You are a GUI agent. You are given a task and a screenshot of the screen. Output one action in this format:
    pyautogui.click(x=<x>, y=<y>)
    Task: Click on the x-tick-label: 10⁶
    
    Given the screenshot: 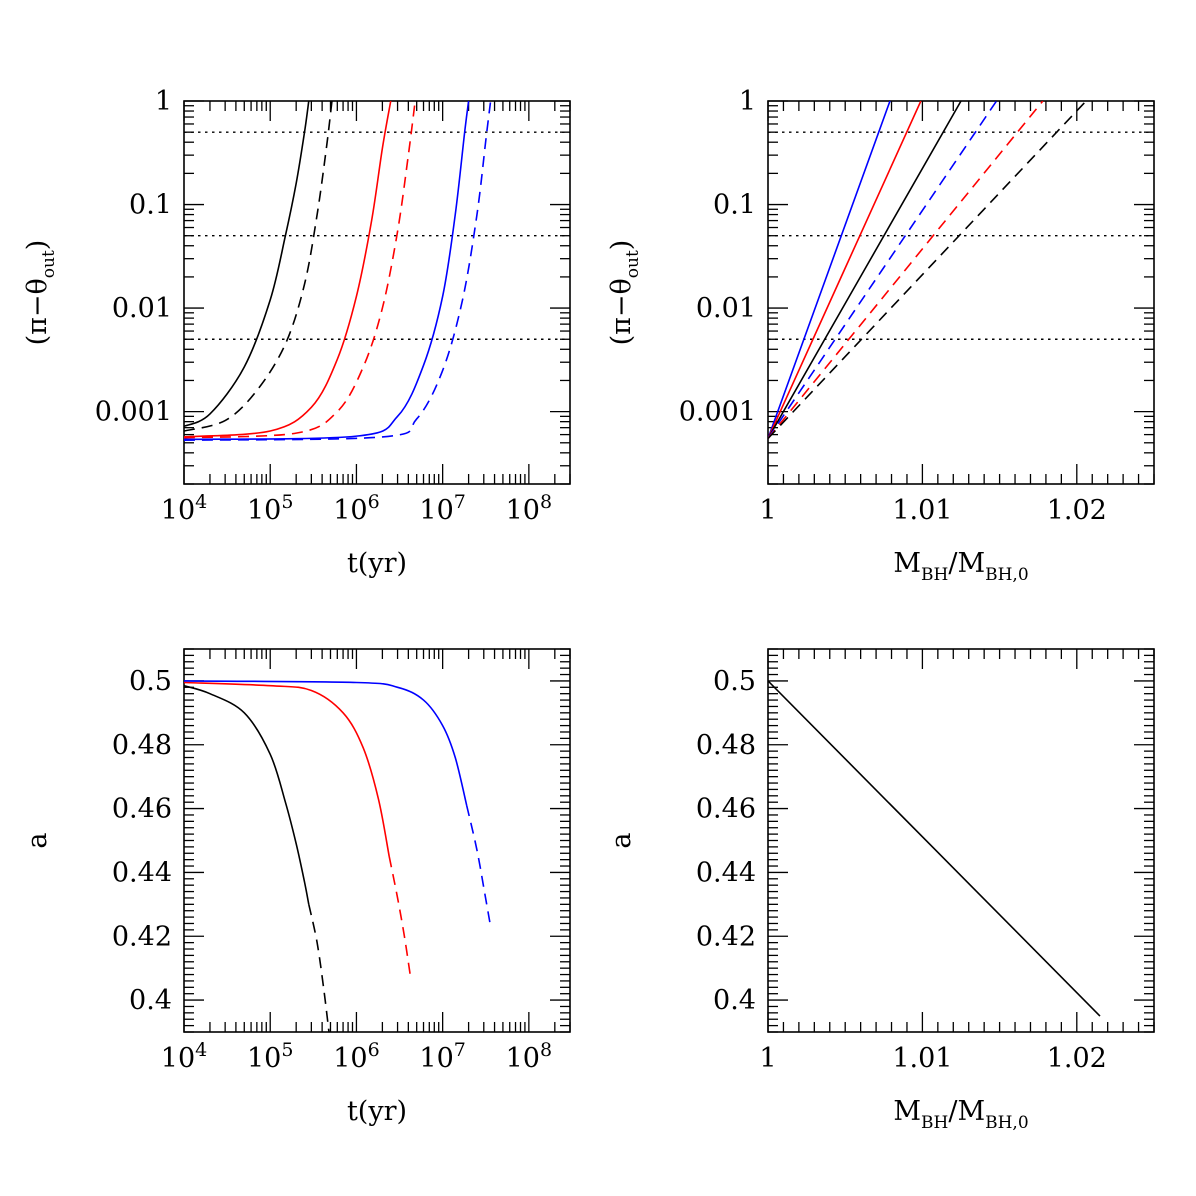 What is the action you would take?
    pyautogui.click(x=356, y=1056)
    